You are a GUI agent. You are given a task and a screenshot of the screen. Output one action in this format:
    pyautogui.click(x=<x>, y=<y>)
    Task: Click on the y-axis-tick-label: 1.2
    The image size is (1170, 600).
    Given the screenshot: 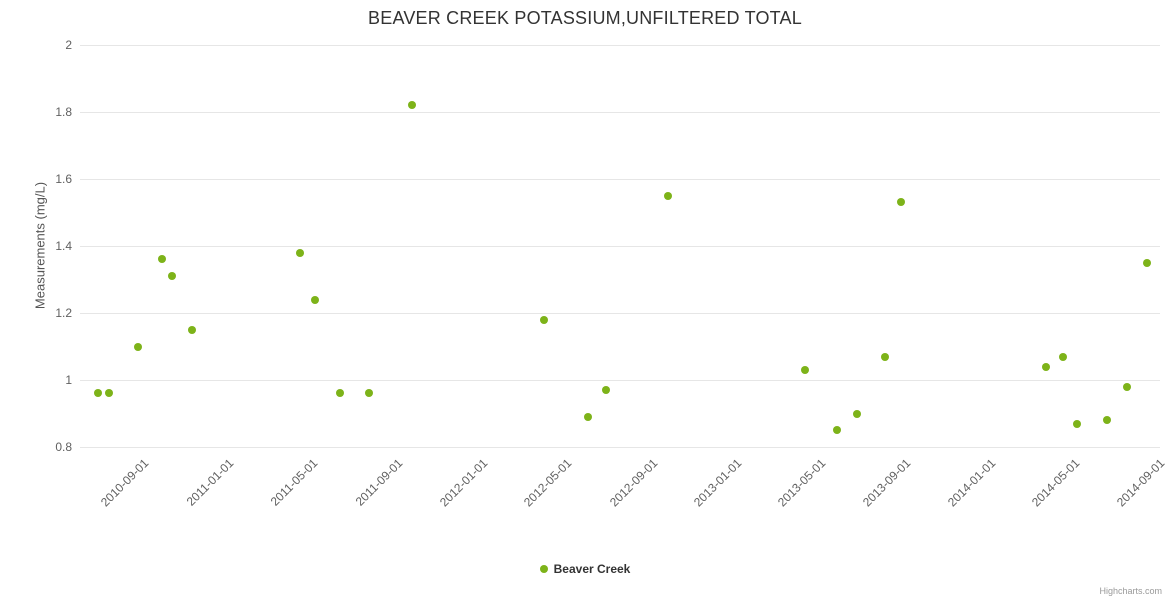 What is the action you would take?
    pyautogui.click(x=63, y=313)
    